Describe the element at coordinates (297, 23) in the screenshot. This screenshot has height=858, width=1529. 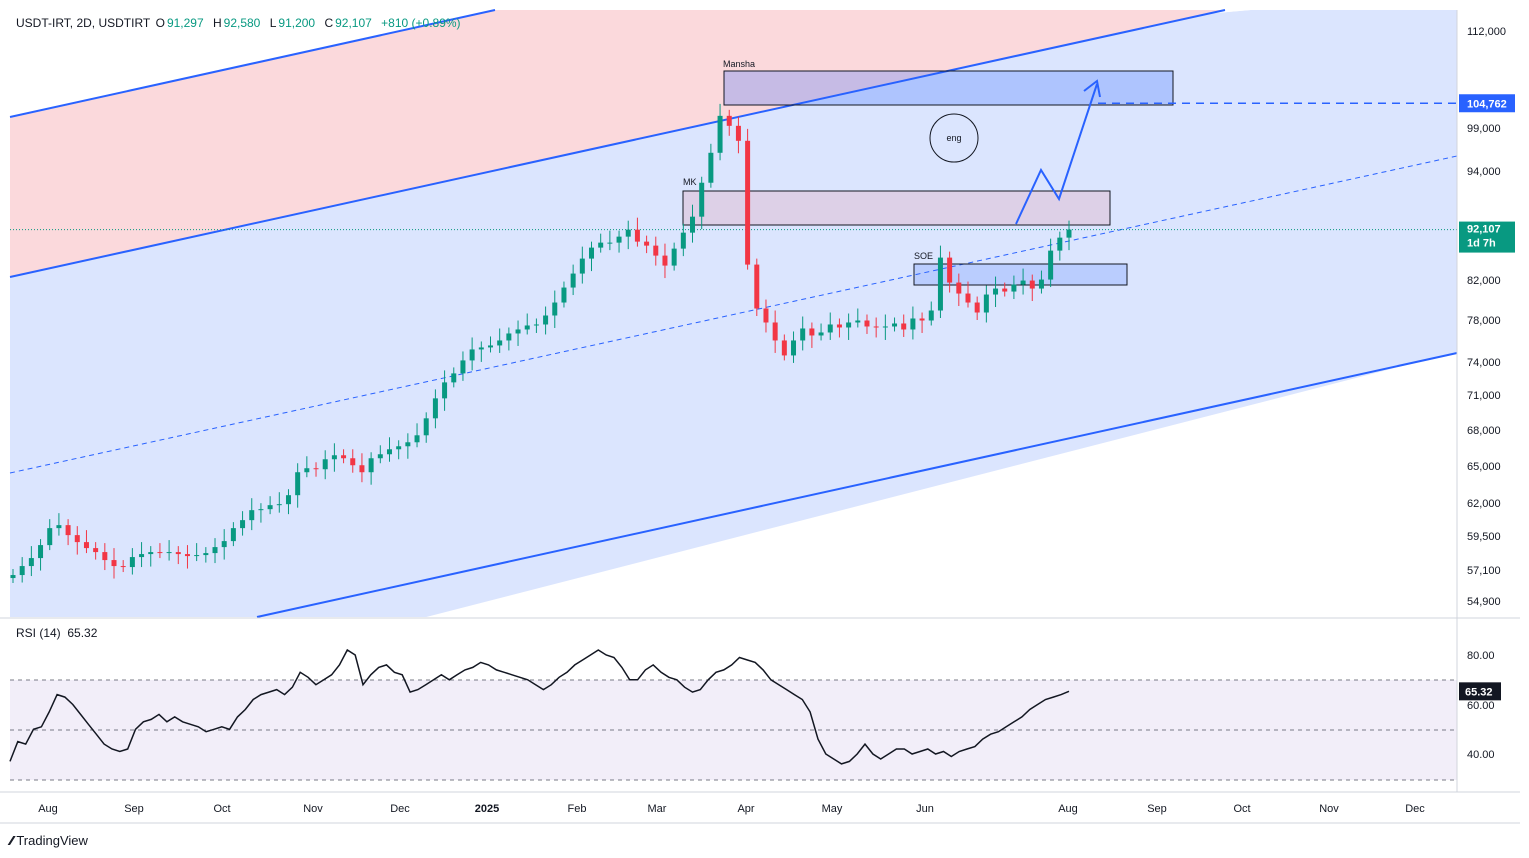
I see `low-value: 91,200` at that location.